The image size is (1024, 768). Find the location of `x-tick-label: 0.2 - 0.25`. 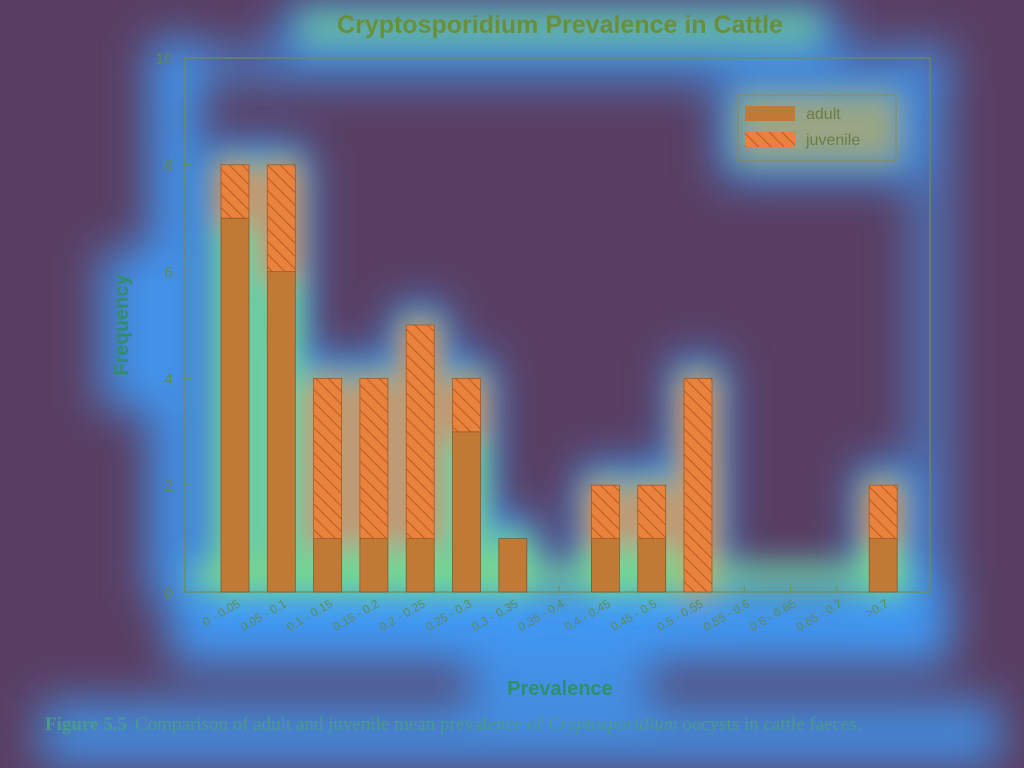

x-tick-label: 0.2 - 0.25 is located at coordinates (402, 615).